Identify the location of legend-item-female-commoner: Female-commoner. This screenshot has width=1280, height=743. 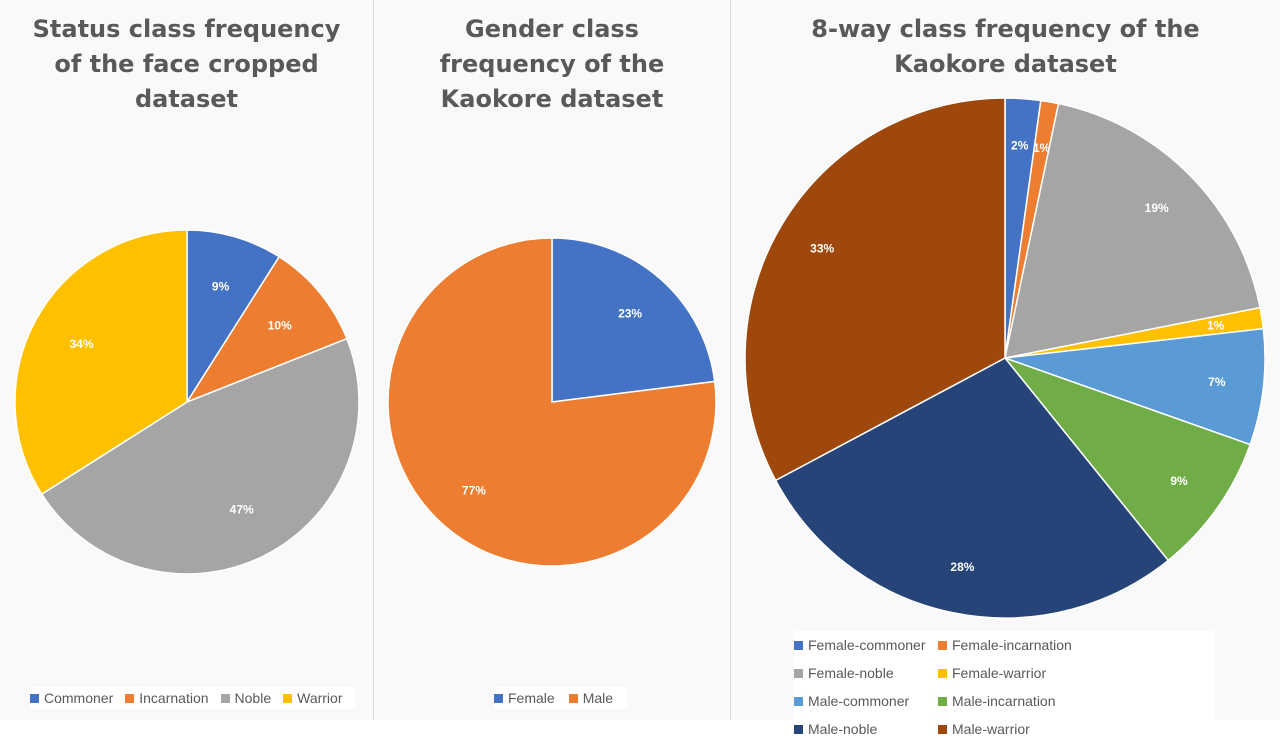
(866, 645).